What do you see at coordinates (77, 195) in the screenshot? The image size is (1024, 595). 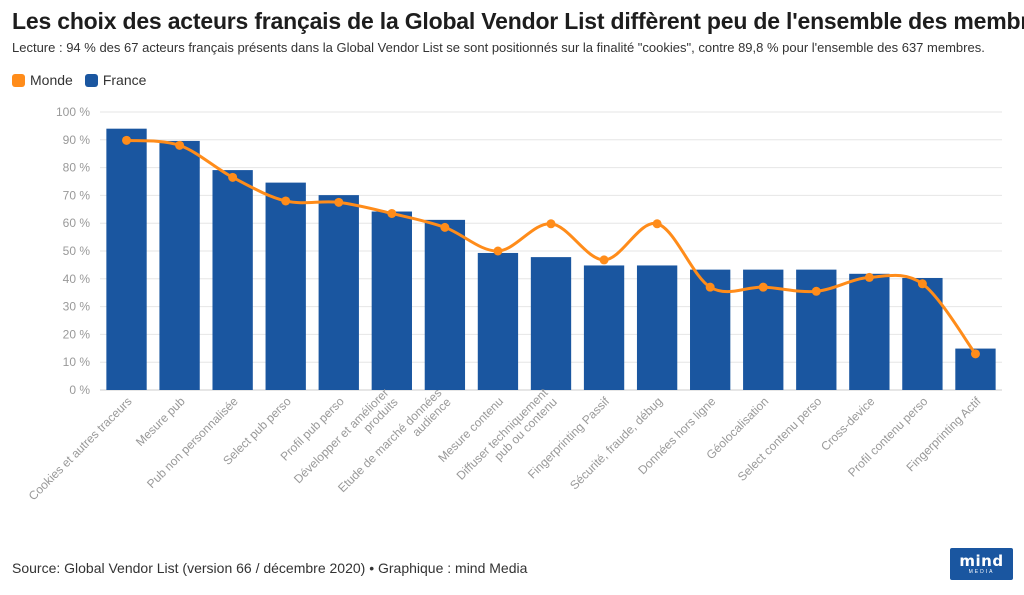 I see `y-tick-label: 70 %` at bounding box center [77, 195].